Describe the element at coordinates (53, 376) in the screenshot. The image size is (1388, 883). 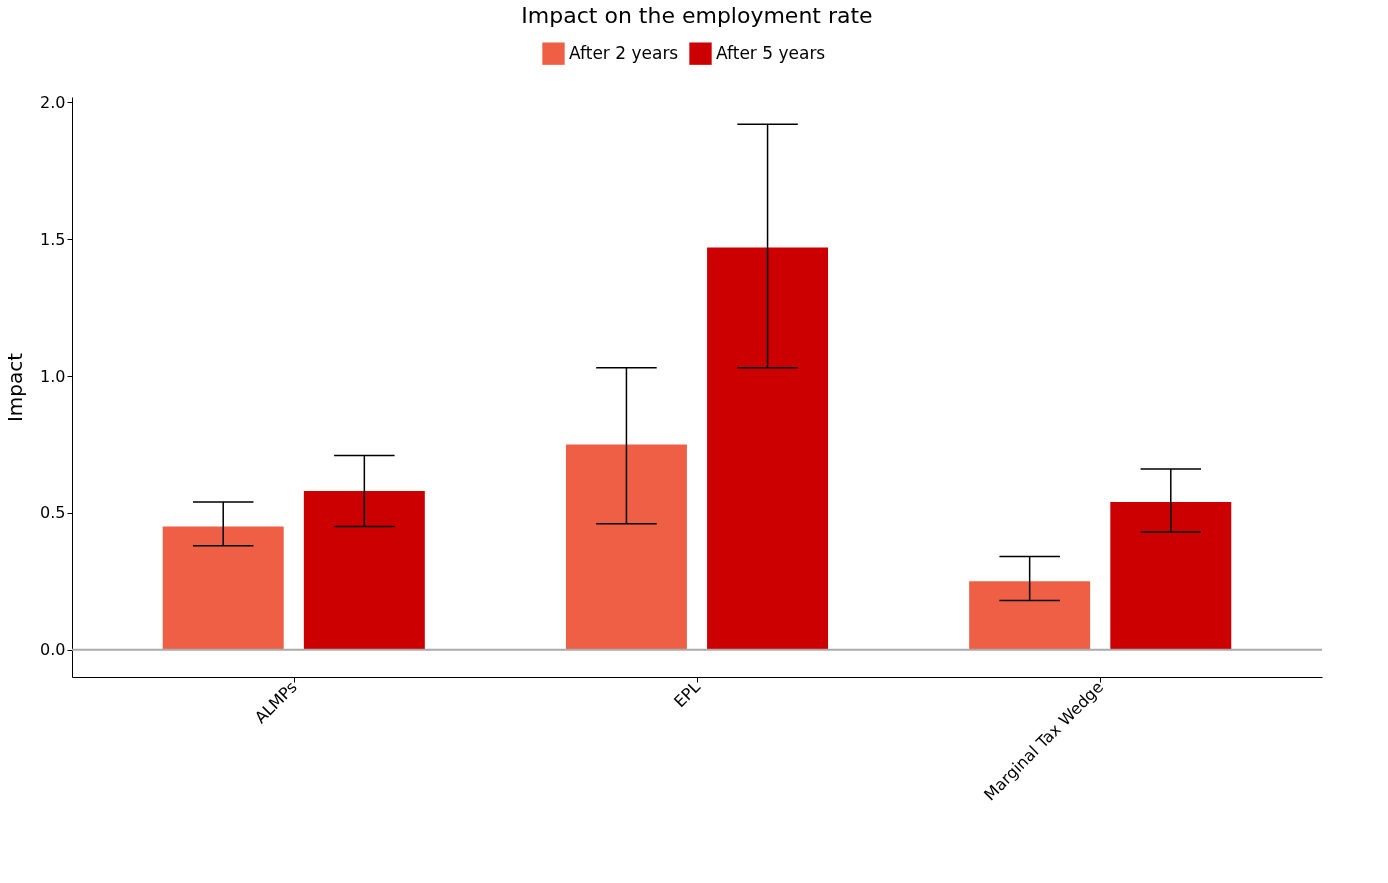
I see `y-tick-label: 1.0` at that location.